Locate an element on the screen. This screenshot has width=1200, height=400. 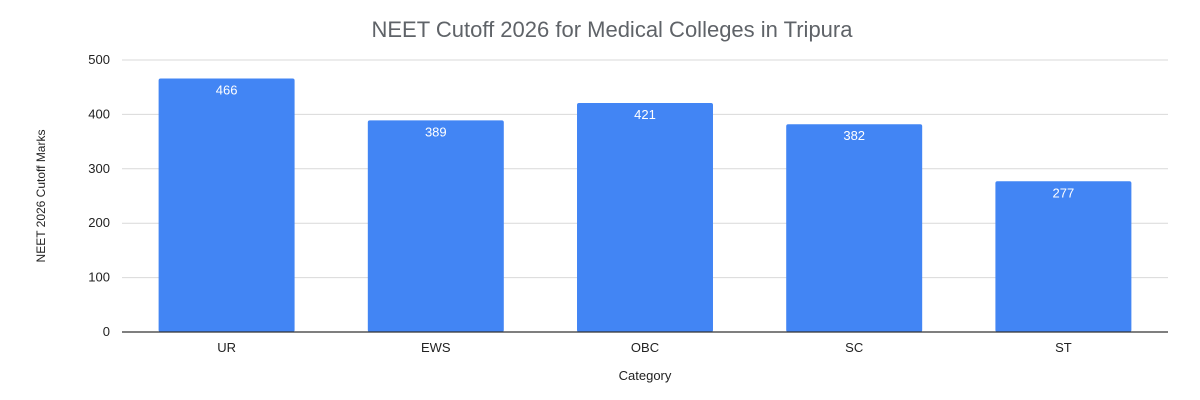
y-axis-ticks: 0 100 200 300 400 500 is located at coordinates (99, 195).